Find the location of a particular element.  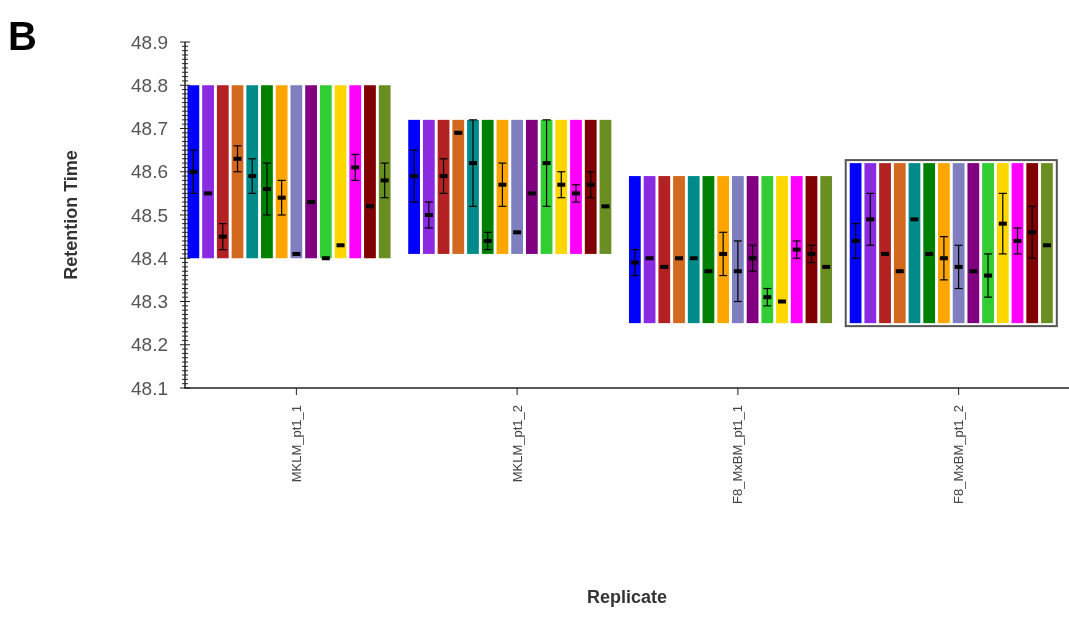

y-tick-label: 48.4 is located at coordinates (150, 258).